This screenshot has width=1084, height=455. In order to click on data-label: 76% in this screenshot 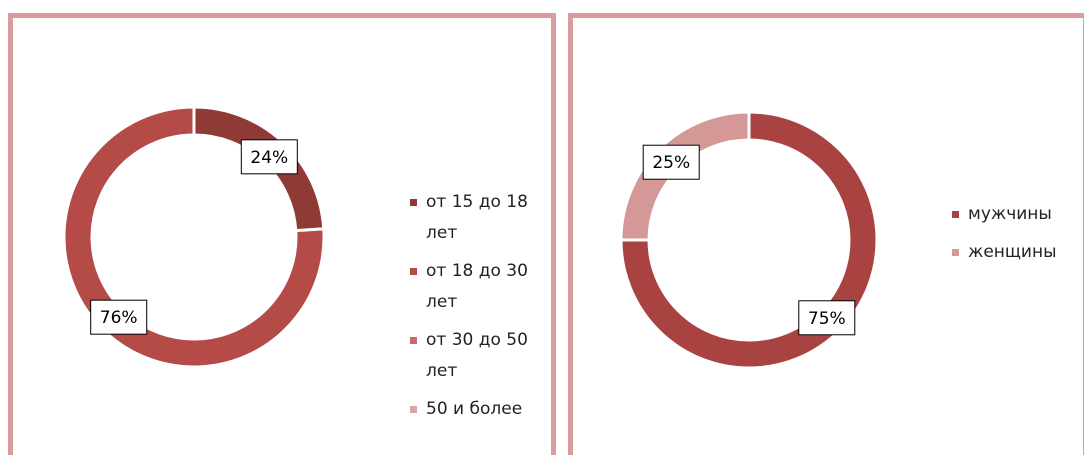, I will do `click(119, 318)`.